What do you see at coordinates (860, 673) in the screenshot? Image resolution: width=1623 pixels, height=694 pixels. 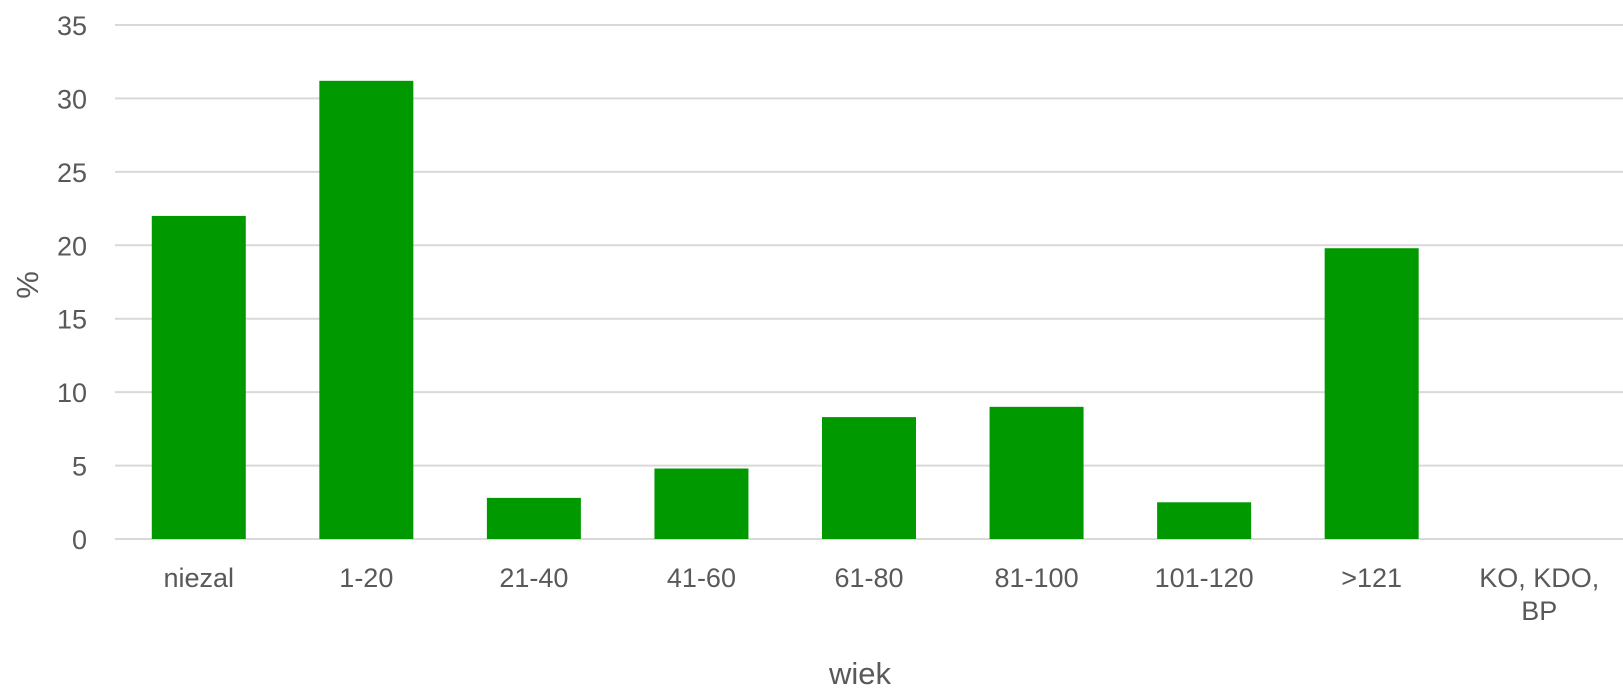 I see `x-axis-title: wiek` at bounding box center [860, 673].